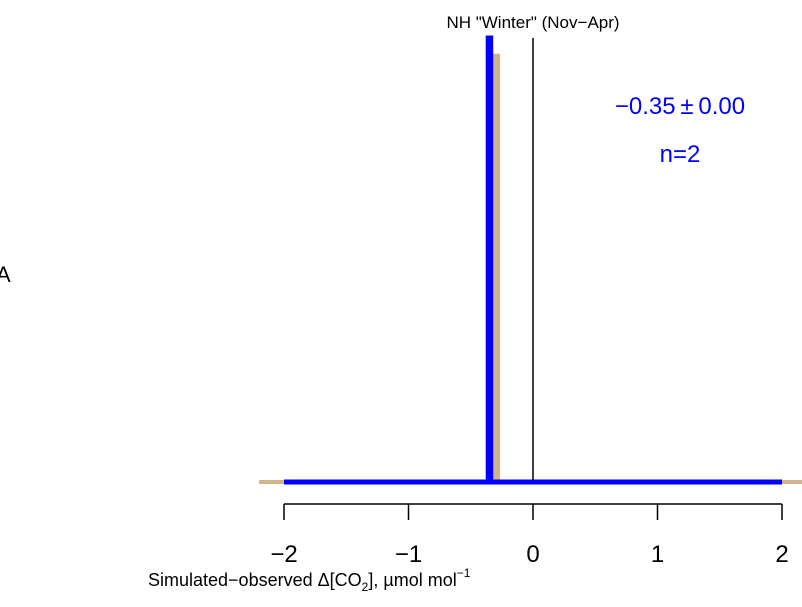 The width and height of the screenshot is (802, 607). Describe the element at coordinates (657, 554) in the screenshot. I see `x-tick-label: 1` at that location.